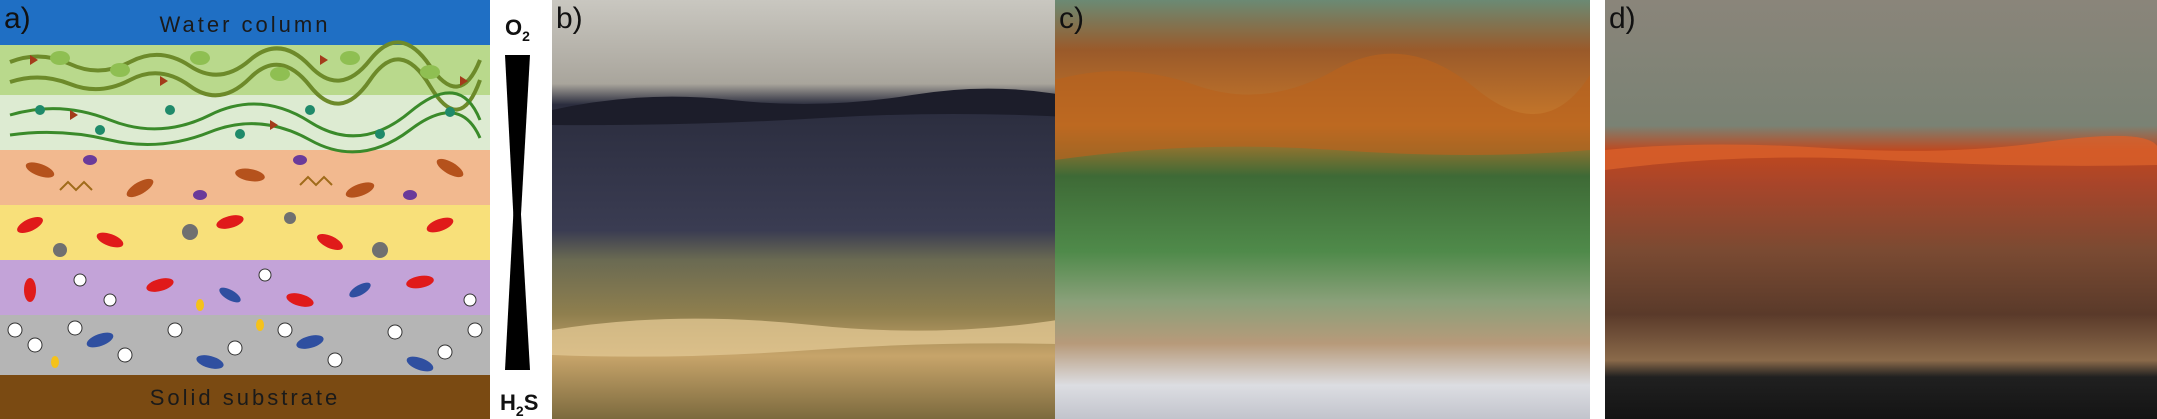 This screenshot has width=2157, height=419. Describe the element at coordinates (250, 289) in the screenshot. I see `layer5-microbes` at that location.